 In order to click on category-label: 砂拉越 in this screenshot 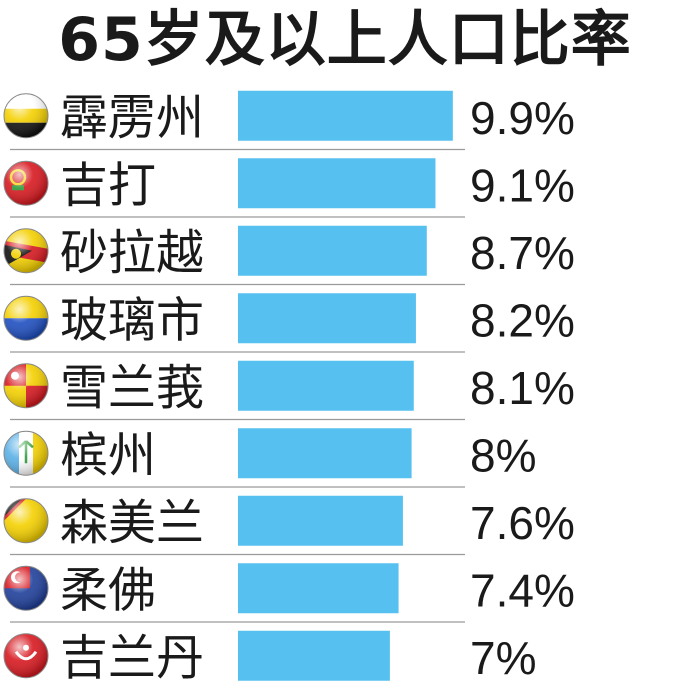, I will do `click(132, 253)`.